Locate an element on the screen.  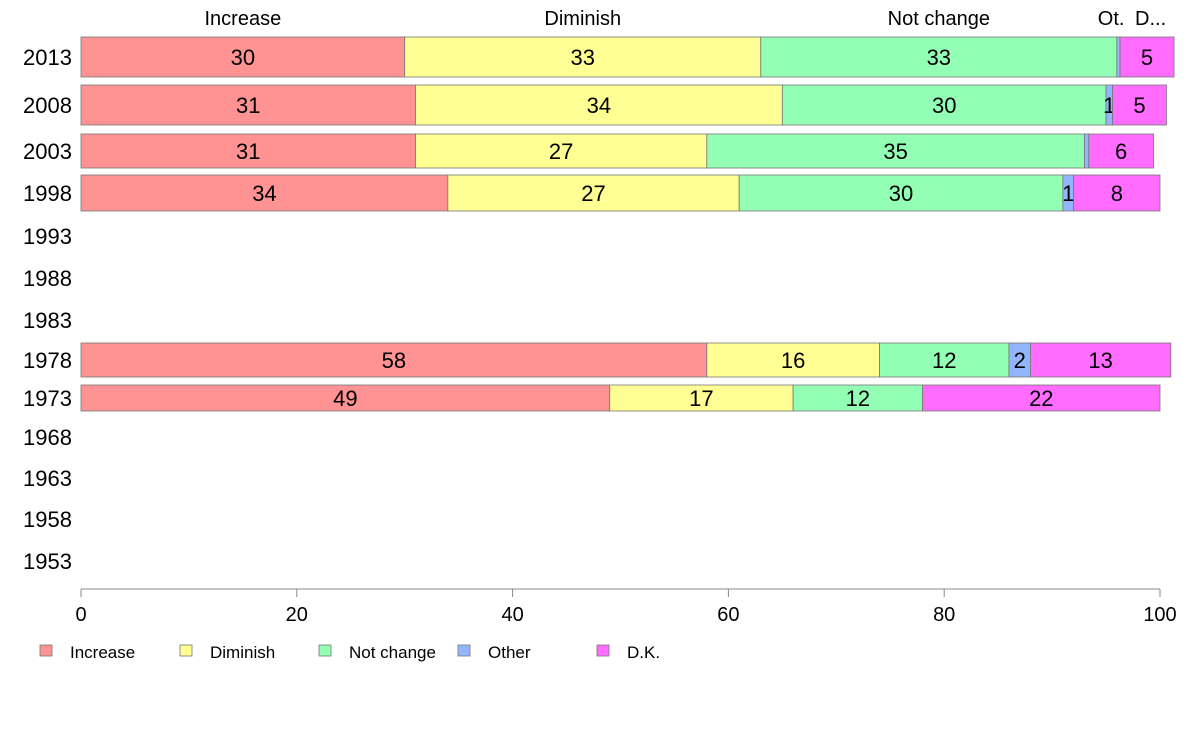
x-tick-label: 20 is located at coordinates (297, 615).